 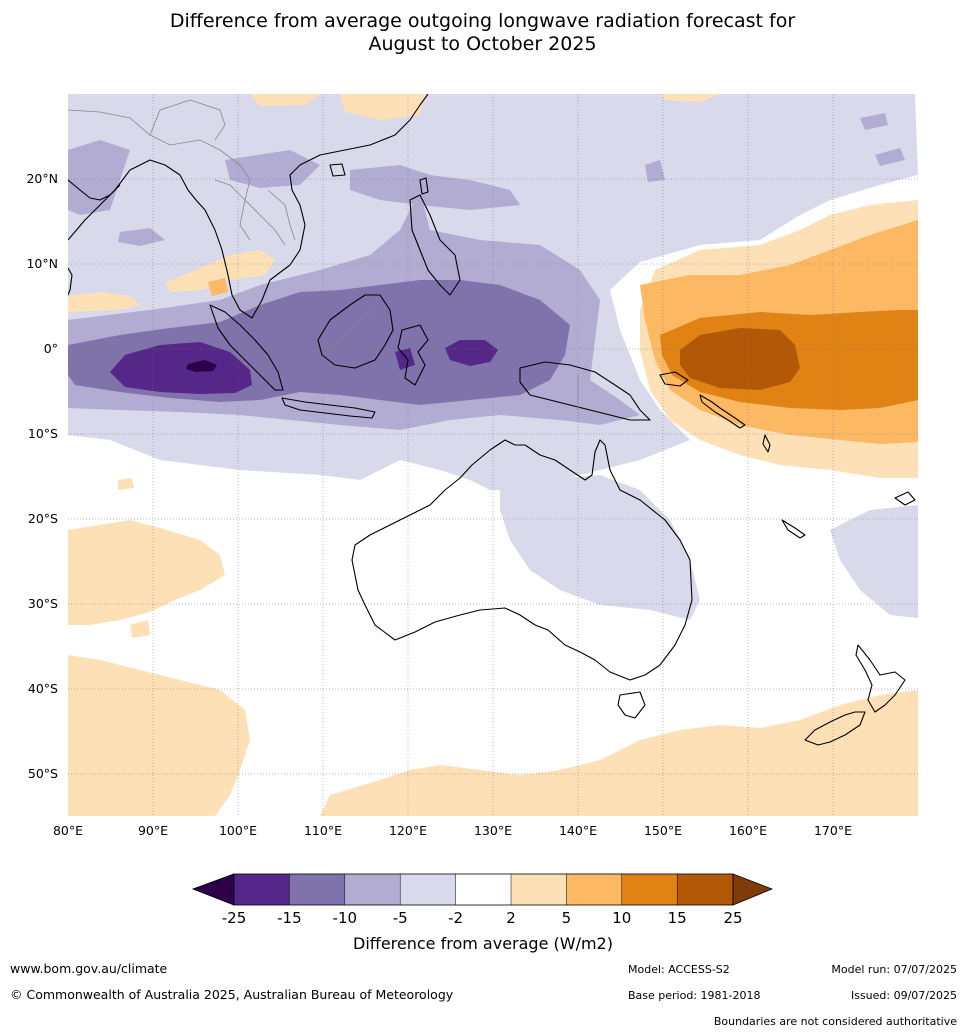 What do you see at coordinates (42, 178) in the screenshot?
I see `y-tick-label: 20°N` at bounding box center [42, 178].